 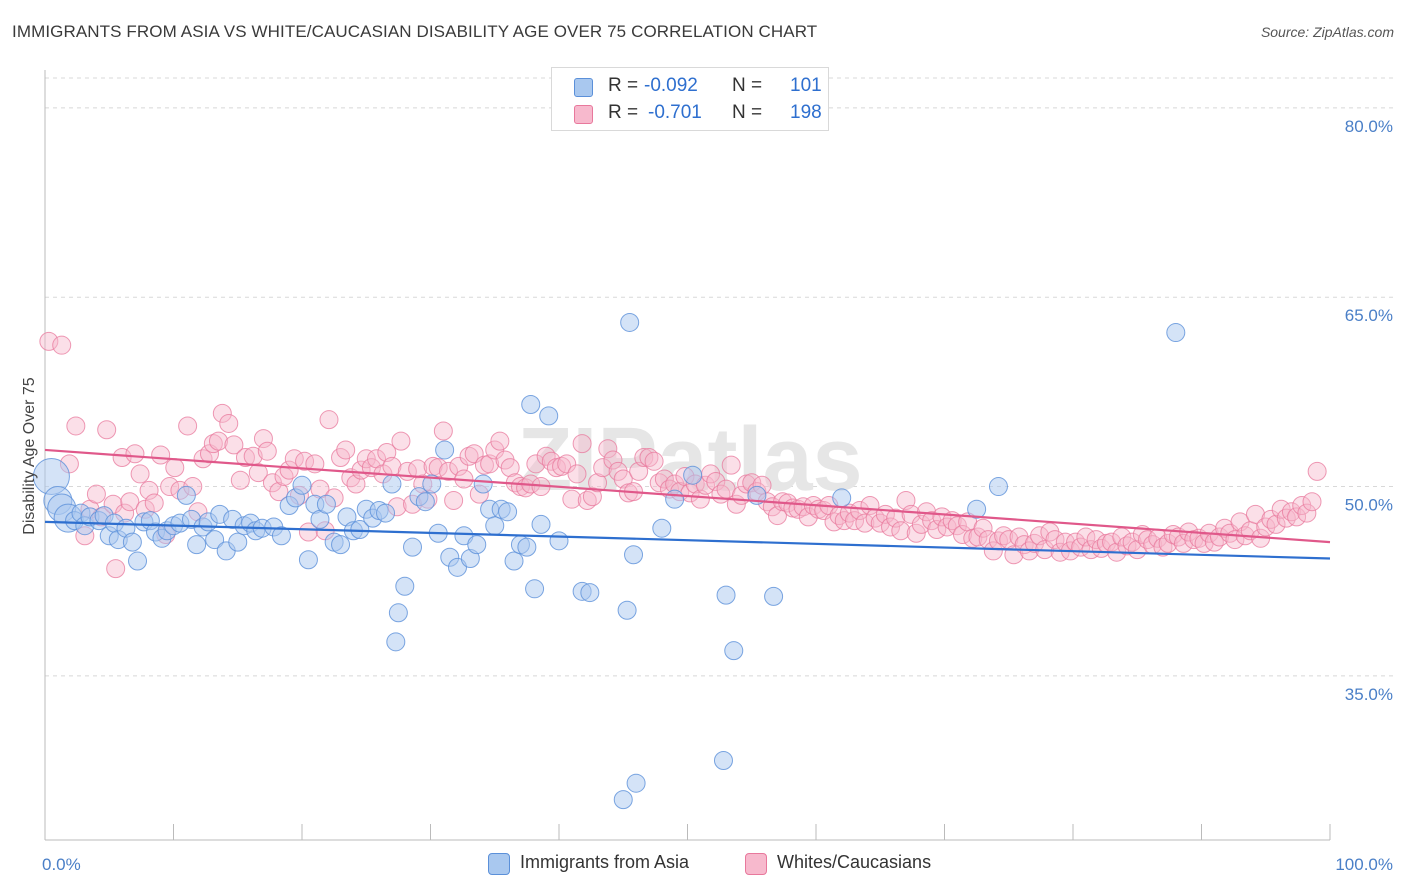 What do you see at coordinates (747, 112) in the screenshot?
I see `legend-n-label: N =` at bounding box center [747, 112].